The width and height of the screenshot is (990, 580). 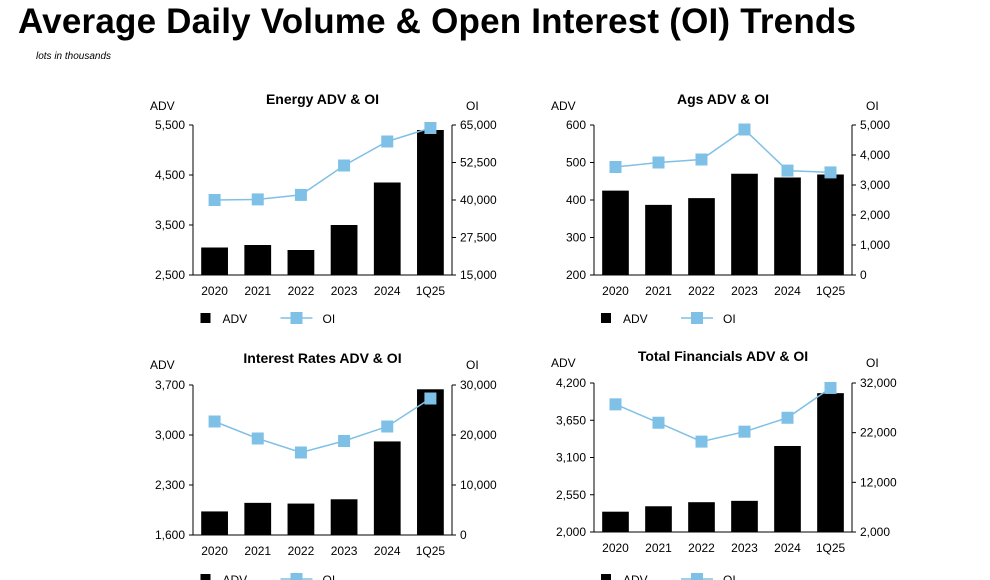 What do you see at coordinates (875, 125) in the screenshot?
I see `right-tick-label: 5,000` at bounding box center [875, 125].